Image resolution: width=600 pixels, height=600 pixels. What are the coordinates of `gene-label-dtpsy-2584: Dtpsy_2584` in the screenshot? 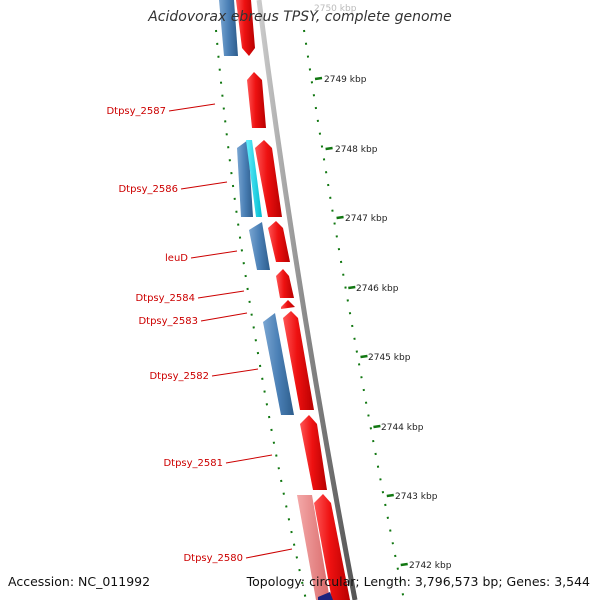 It's located at (165, 298).